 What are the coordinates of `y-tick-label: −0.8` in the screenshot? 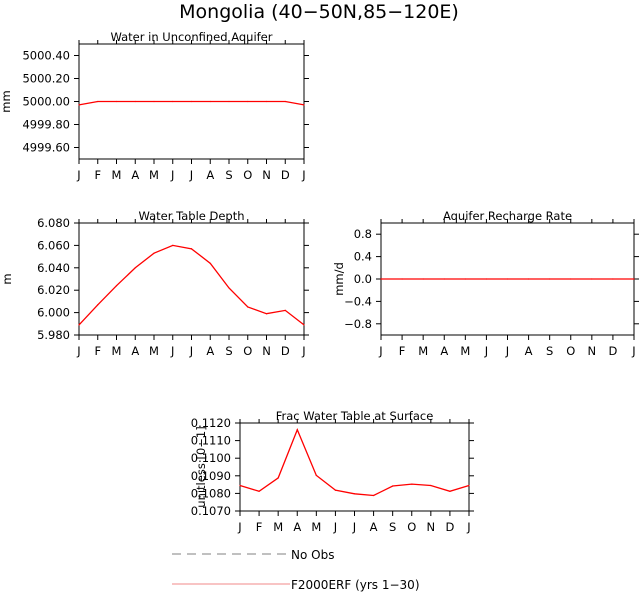 It's located at (358, 324).